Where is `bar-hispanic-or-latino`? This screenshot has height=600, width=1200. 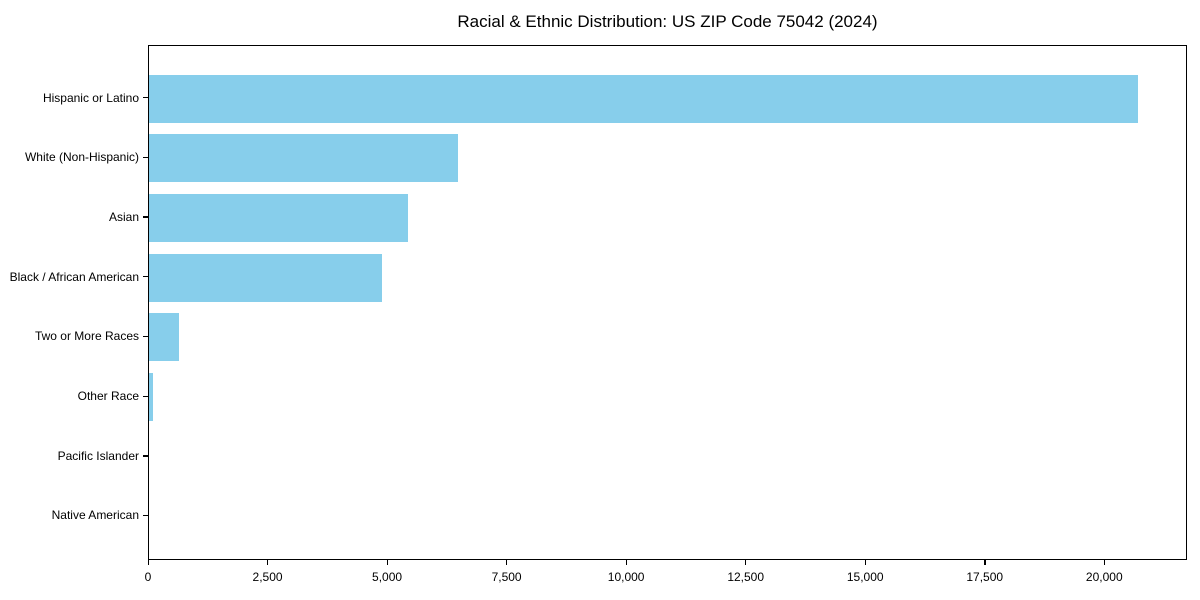 bar-hispanic-or-latino is located at coordinates (644, 98).